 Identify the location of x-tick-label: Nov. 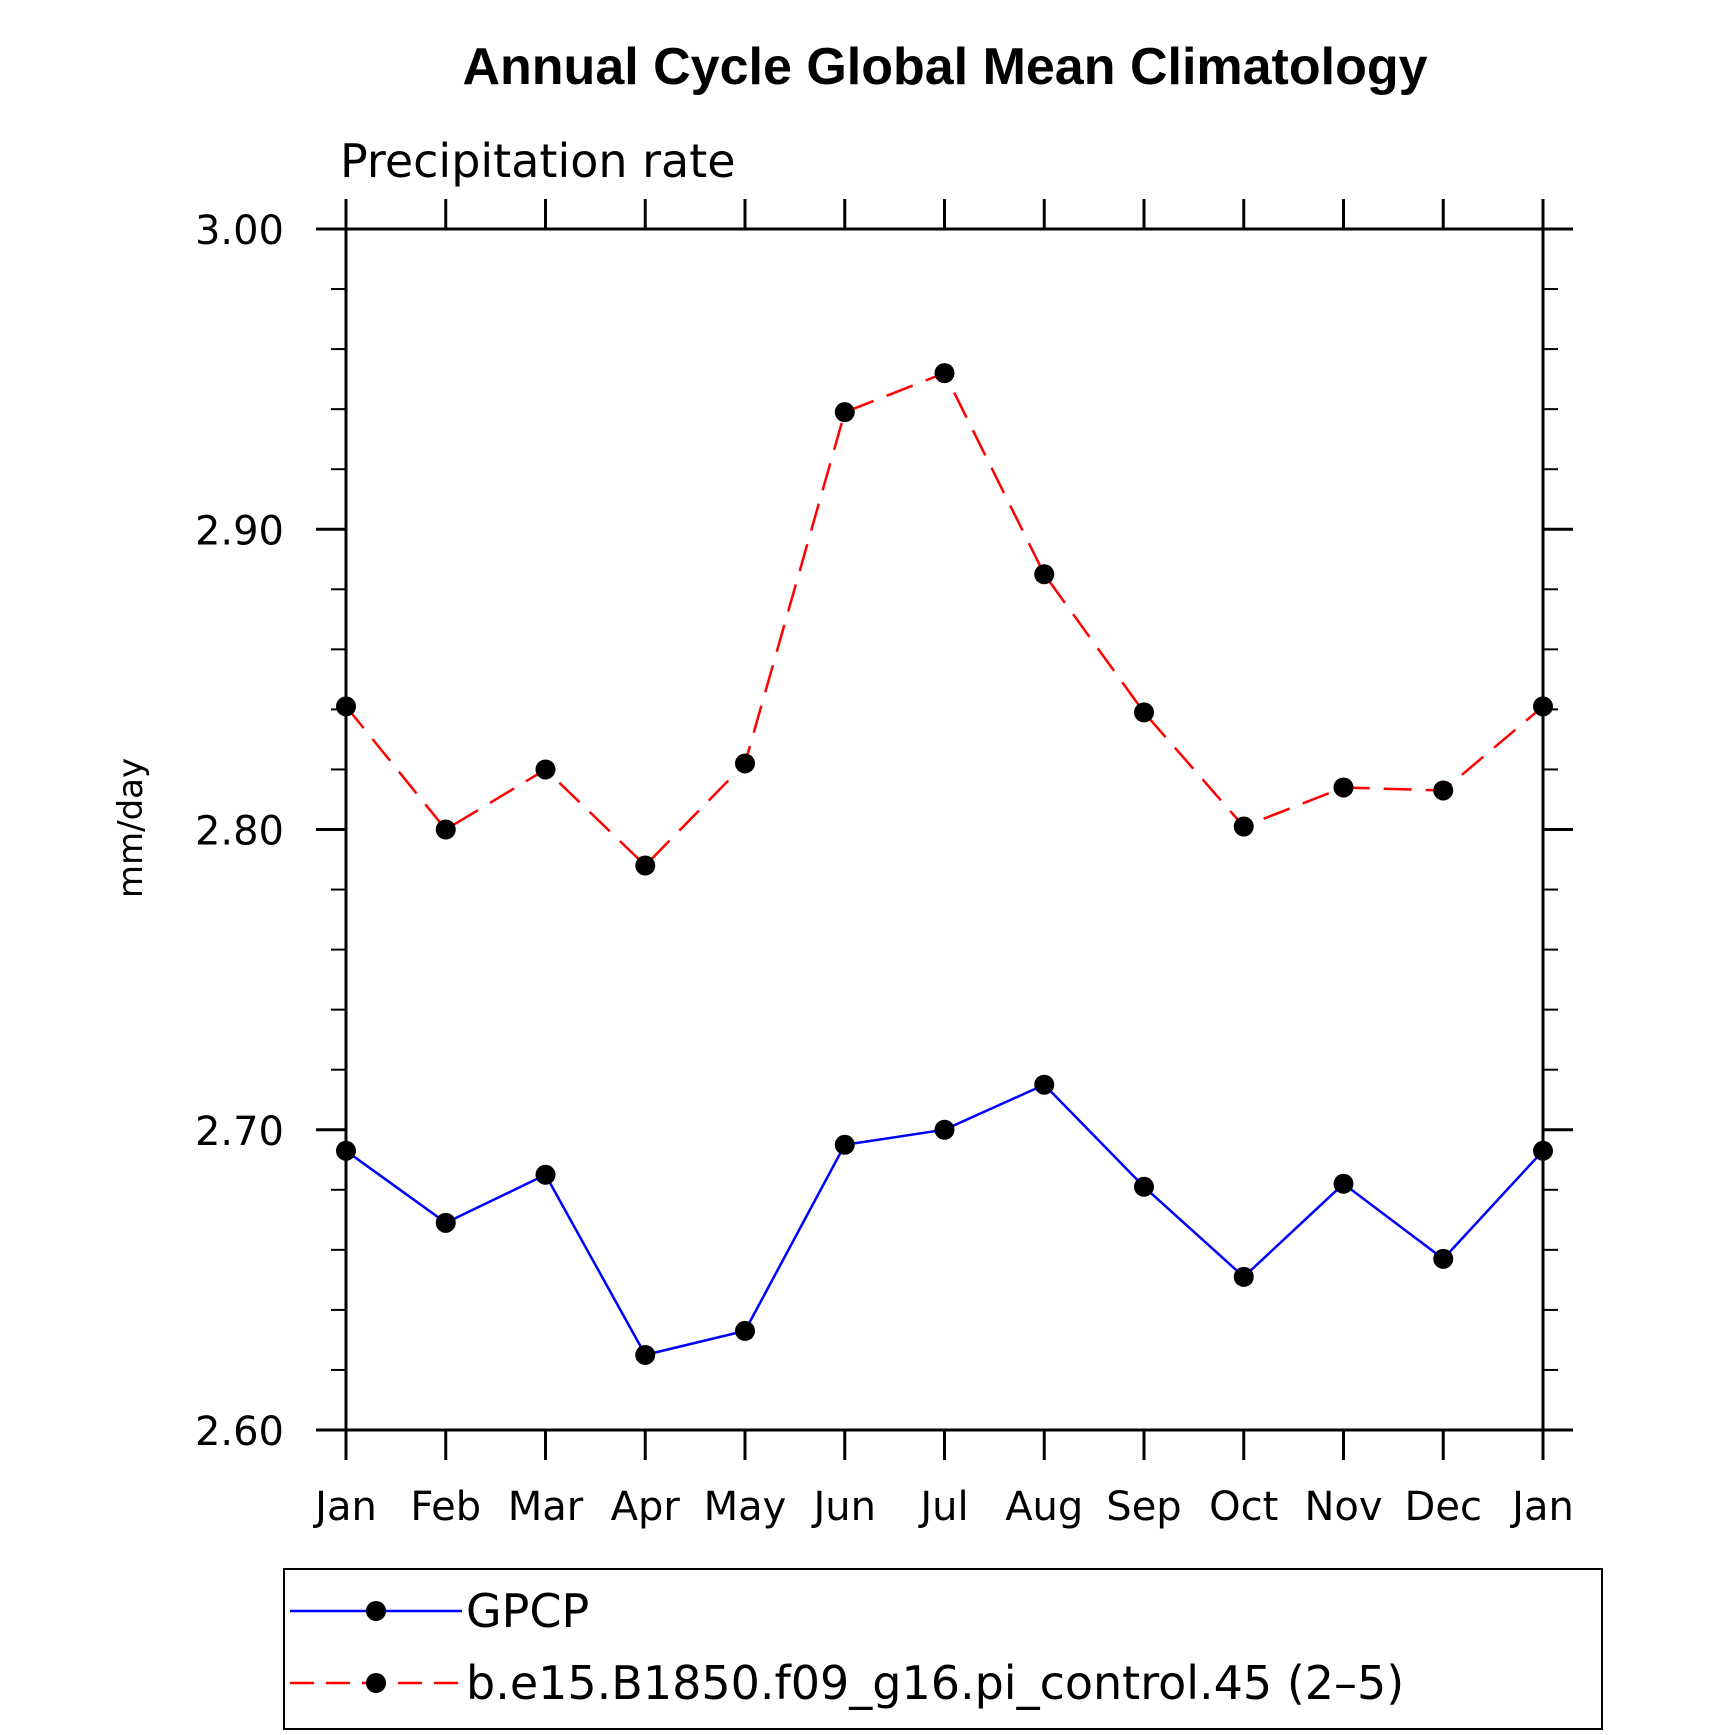
(1343, 1507).